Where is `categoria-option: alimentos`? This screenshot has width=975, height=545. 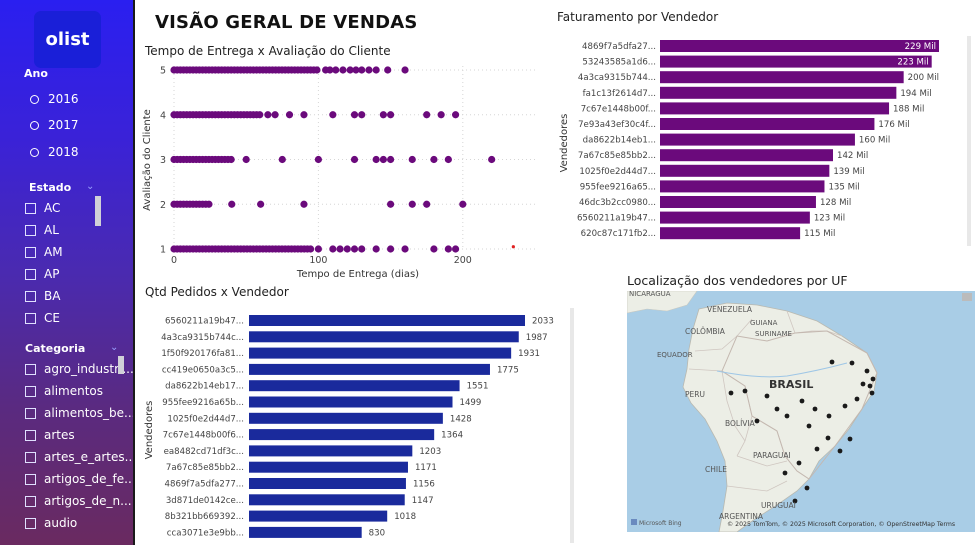
categoria-option: alimentos is located at coordinates (64, 391).